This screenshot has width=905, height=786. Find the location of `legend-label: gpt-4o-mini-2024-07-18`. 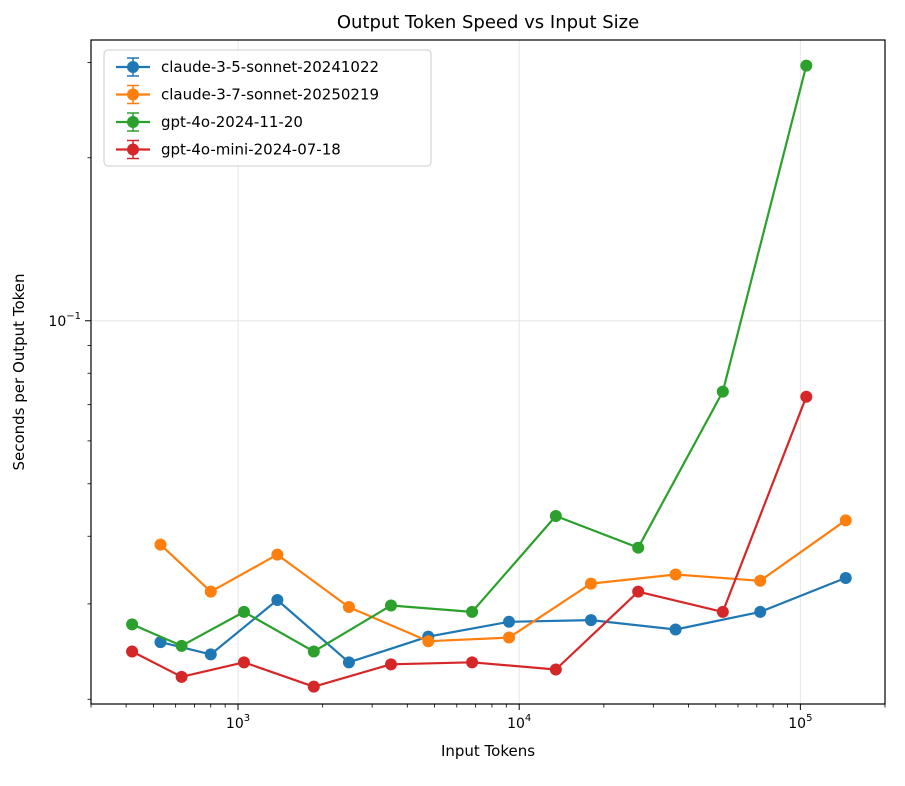

legend-label: gpt-4o-mini-2024-07-18 is located at coordinates (251, 150).